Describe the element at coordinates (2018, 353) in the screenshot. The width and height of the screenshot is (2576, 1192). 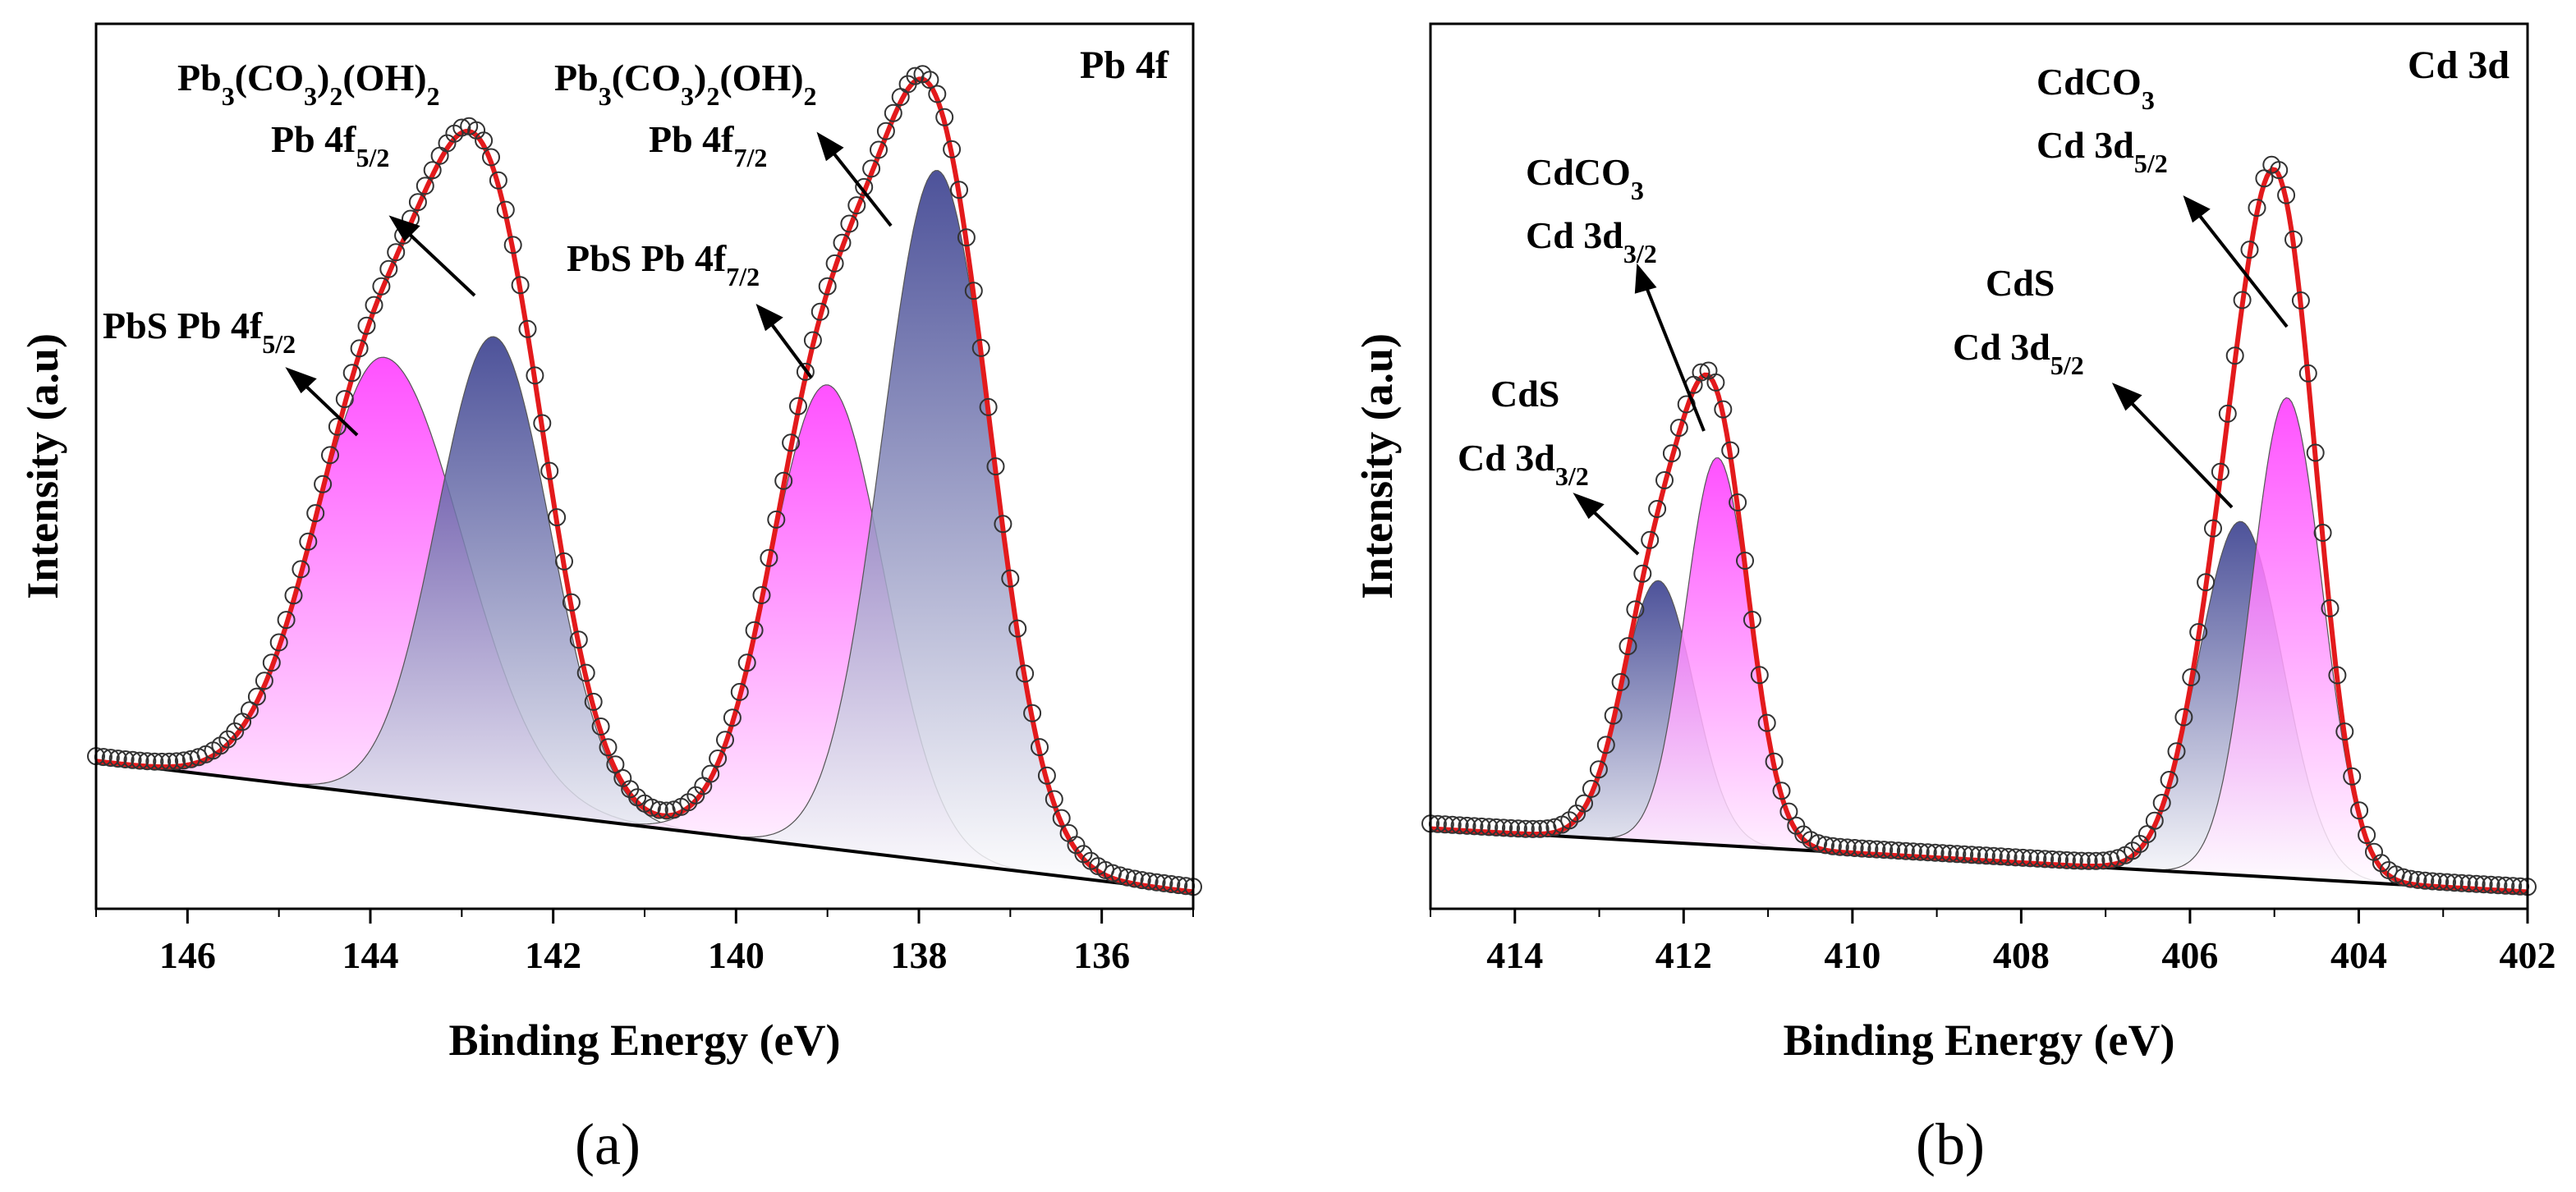
I see `annotation-cd3d52-cds-line2: Cd 3d5/2` at that location.